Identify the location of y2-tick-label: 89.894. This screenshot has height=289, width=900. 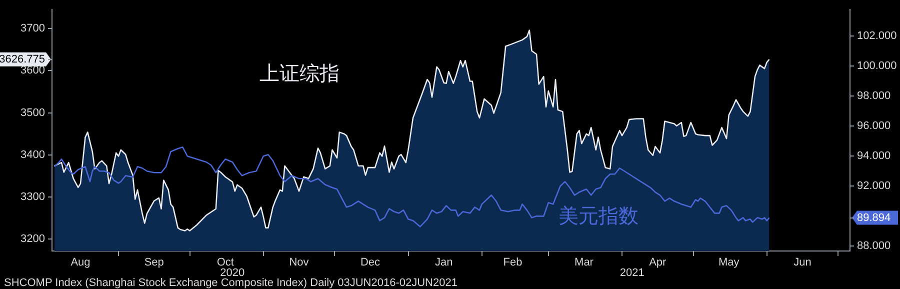
(874, 218).